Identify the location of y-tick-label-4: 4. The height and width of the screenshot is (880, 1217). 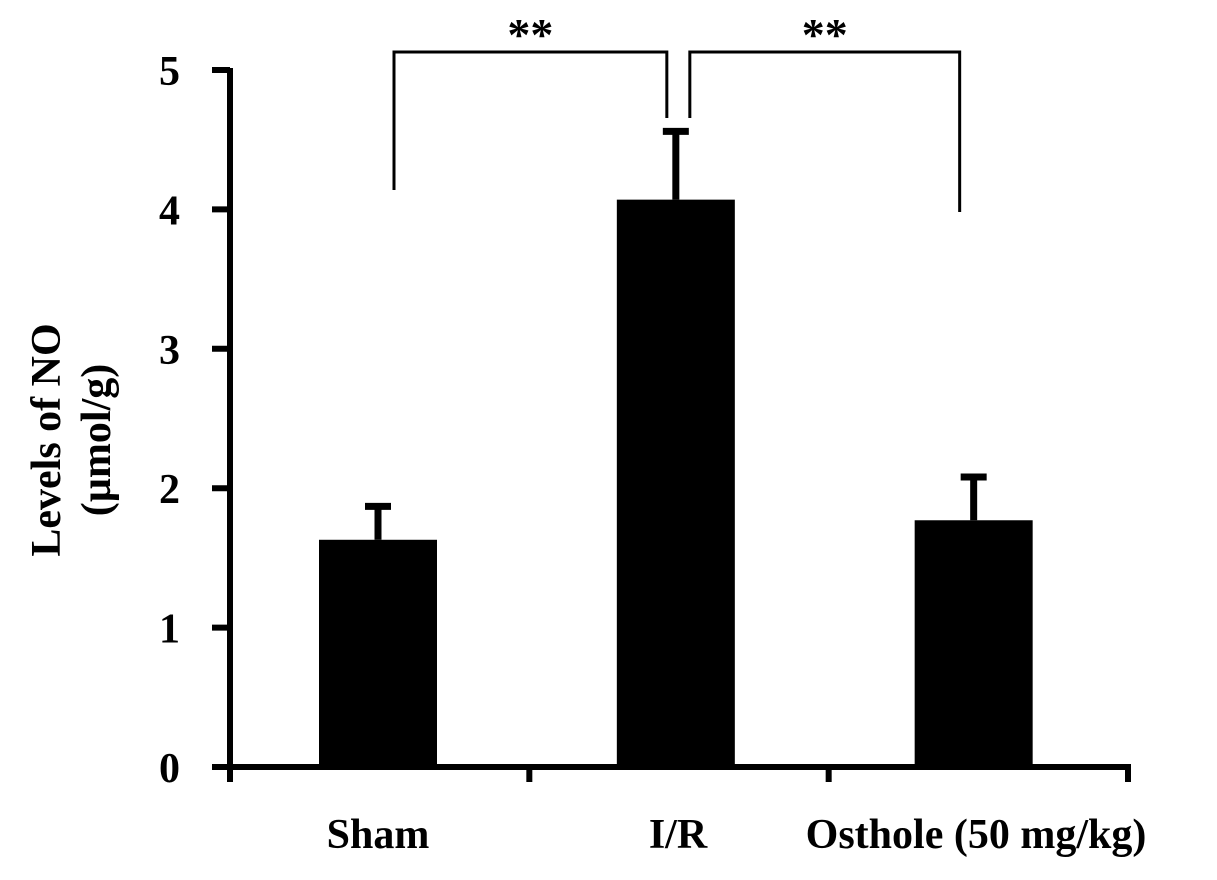
(169, 211).